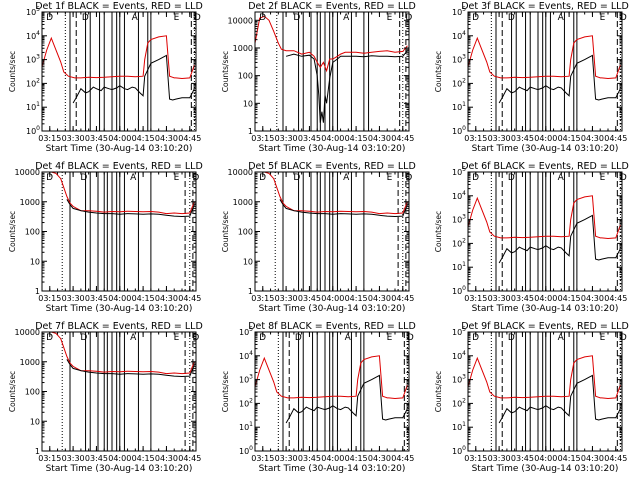 This screenshot has height=480, width=640. I want to click on y-tick-label: 1000, so click(243, 48).